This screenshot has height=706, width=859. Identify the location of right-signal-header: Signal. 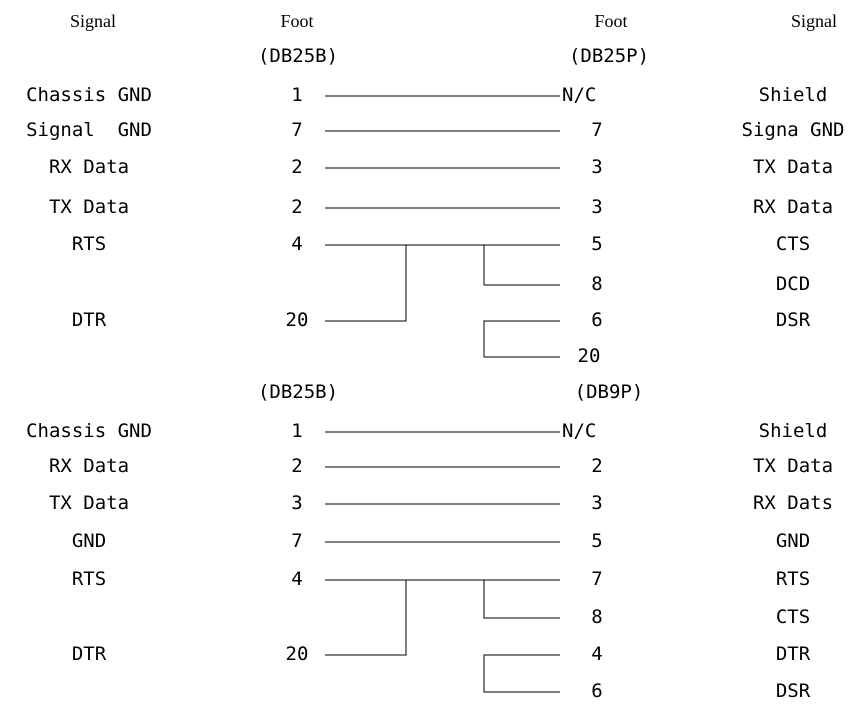
(814, 21).